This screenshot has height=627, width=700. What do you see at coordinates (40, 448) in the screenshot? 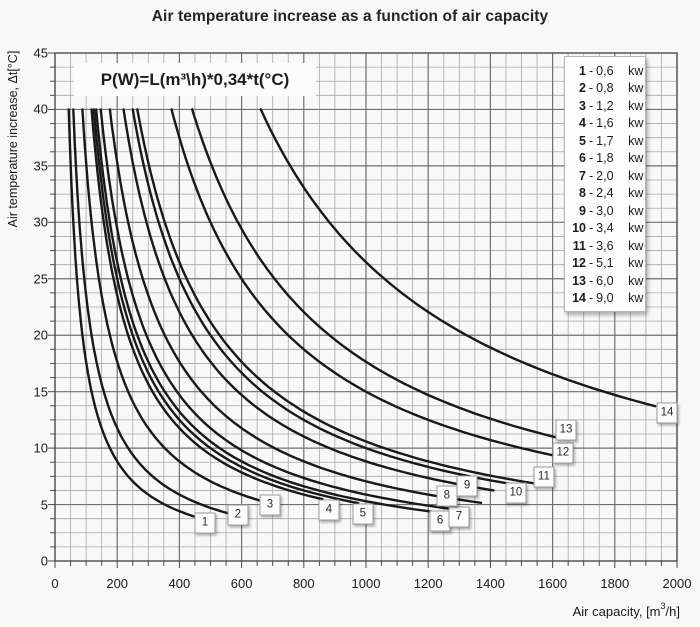
I see `y-tick-label-10: 10` at bounding box center [40, 448].